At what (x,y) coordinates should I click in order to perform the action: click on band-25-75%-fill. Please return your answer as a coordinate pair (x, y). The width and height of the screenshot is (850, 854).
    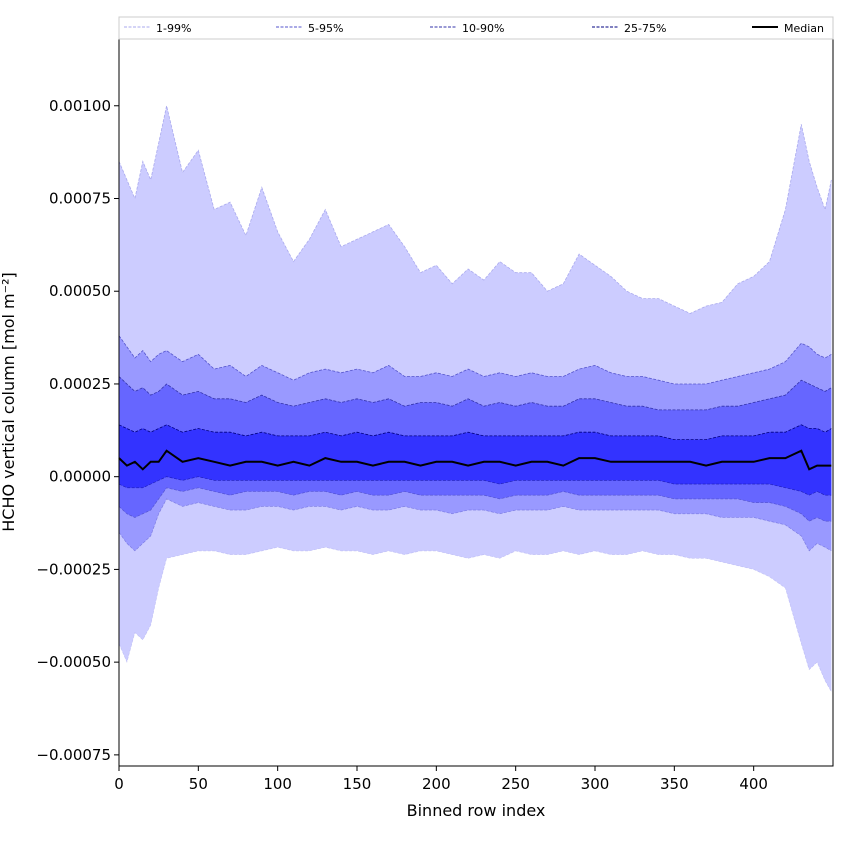
    Looking at the image, I should click on (475, 460).